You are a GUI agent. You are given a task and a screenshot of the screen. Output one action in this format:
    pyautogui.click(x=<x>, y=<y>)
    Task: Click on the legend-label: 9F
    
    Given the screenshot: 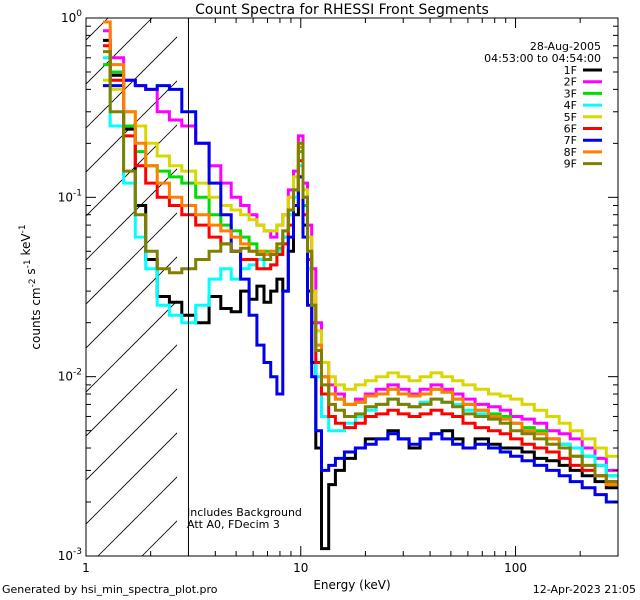 What is the action you would take?
    pyautogui.click(x=570, y=164)
    